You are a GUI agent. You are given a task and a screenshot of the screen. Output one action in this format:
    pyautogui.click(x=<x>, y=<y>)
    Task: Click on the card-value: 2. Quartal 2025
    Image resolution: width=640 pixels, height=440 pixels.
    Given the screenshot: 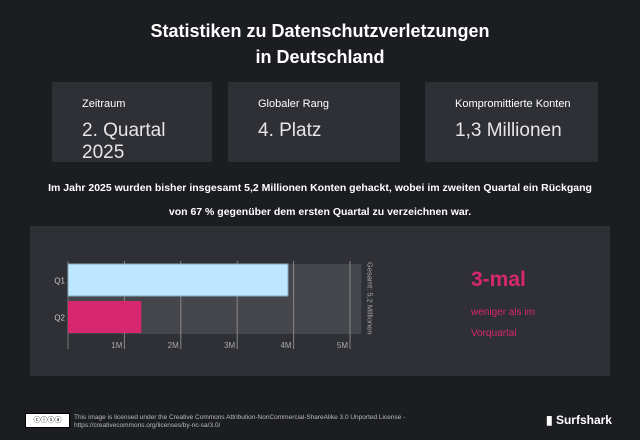 What is the action you would take?
    pyautogui.click(x=124, y=141)
    